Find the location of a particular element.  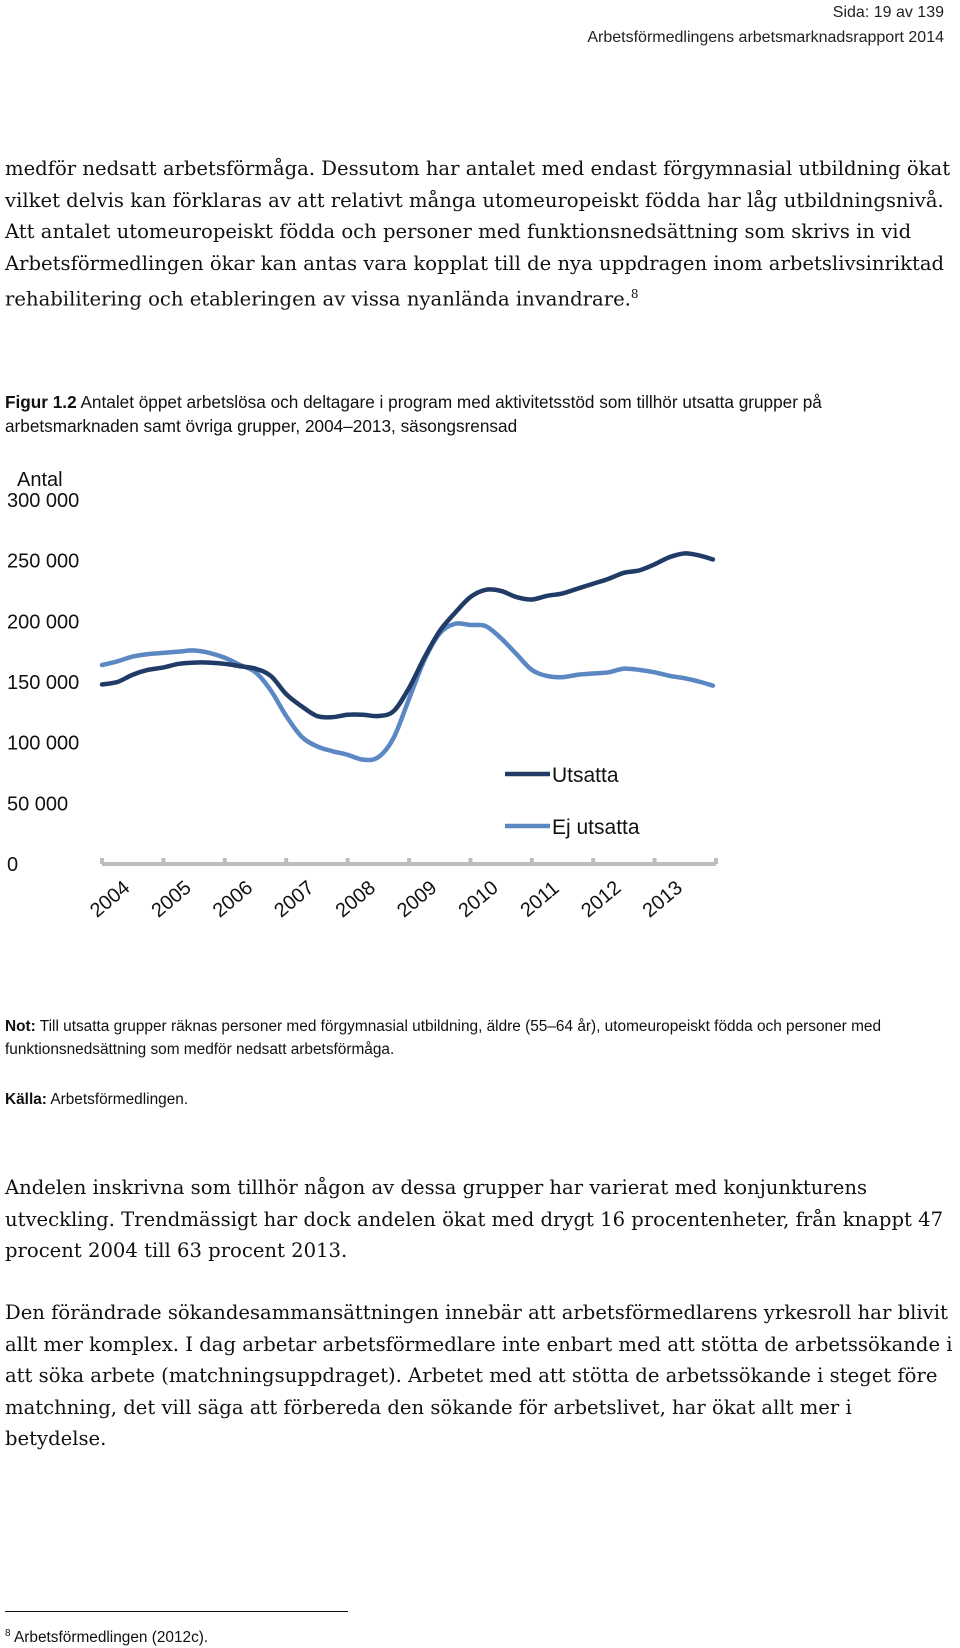

y-tick-label: 50 000 is located at coordinates (37, 804).